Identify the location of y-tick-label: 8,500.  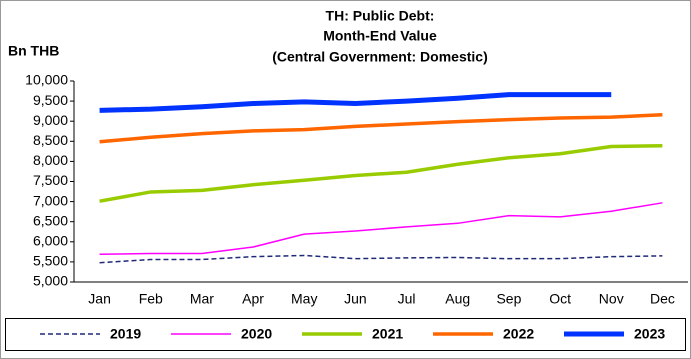
(50, 140).